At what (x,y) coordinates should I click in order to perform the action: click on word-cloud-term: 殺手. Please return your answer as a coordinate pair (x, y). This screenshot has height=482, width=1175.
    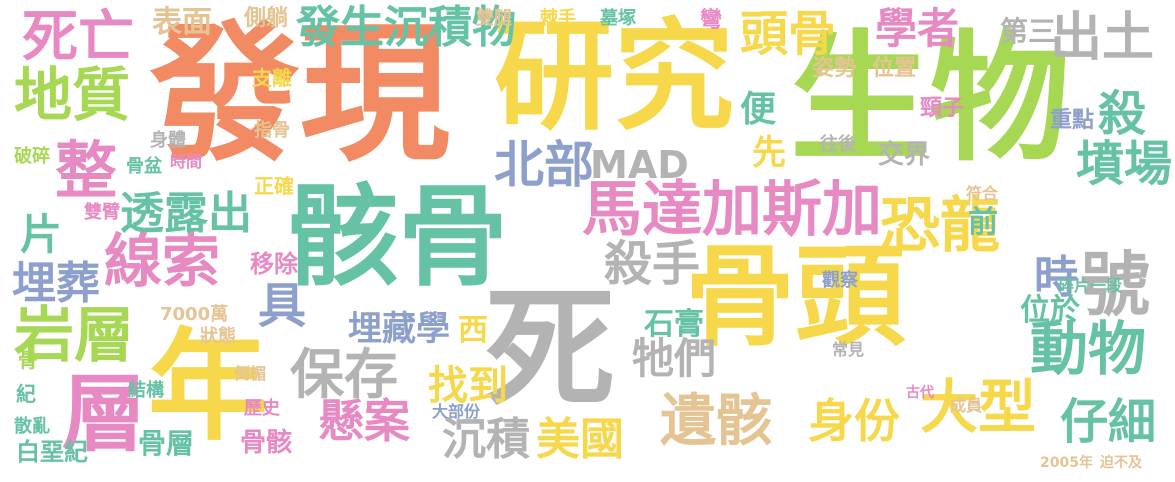
    Looking at the image, I should click on (652, 264).